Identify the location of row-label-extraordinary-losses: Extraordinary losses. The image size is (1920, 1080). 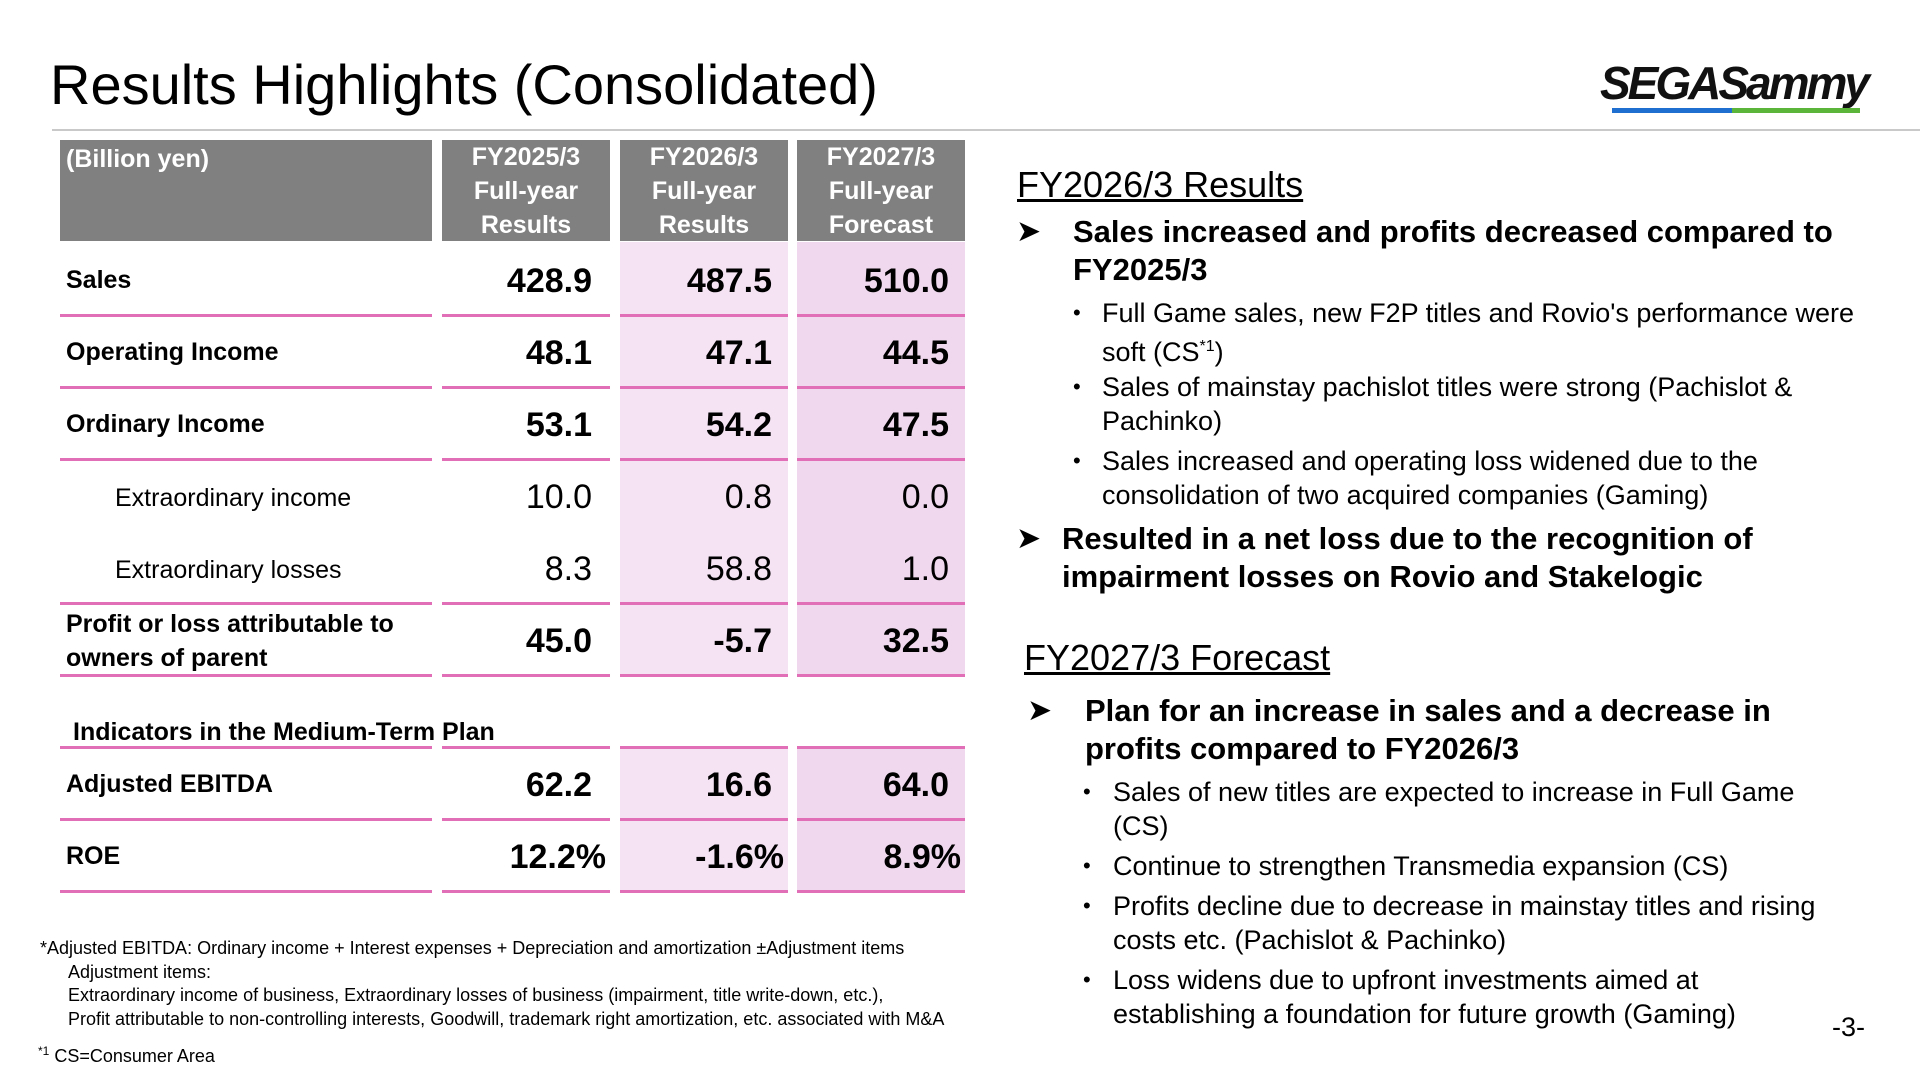
(228, 570).